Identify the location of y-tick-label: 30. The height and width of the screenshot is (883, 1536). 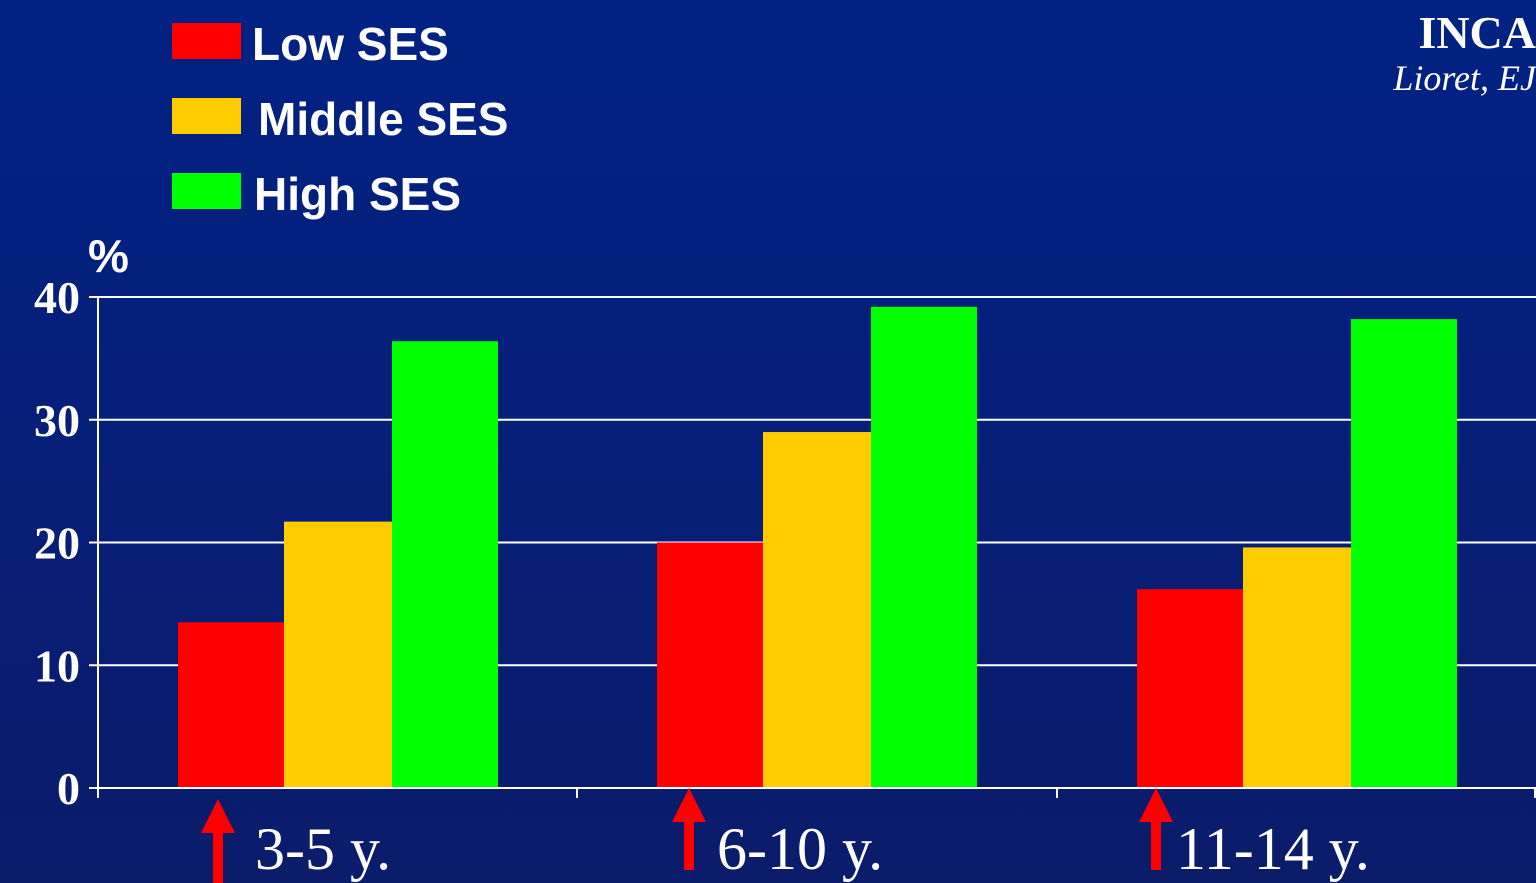
(57, 420).